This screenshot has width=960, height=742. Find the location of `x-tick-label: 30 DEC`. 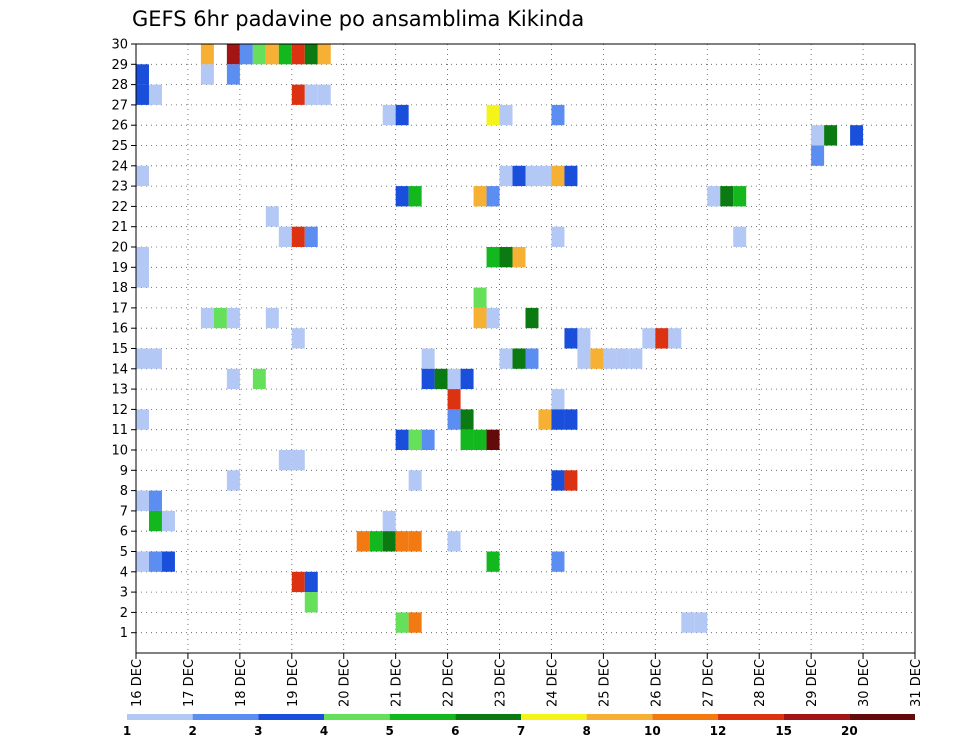

x-tick-label: 30 DEC is located at coordinates (864, 683).